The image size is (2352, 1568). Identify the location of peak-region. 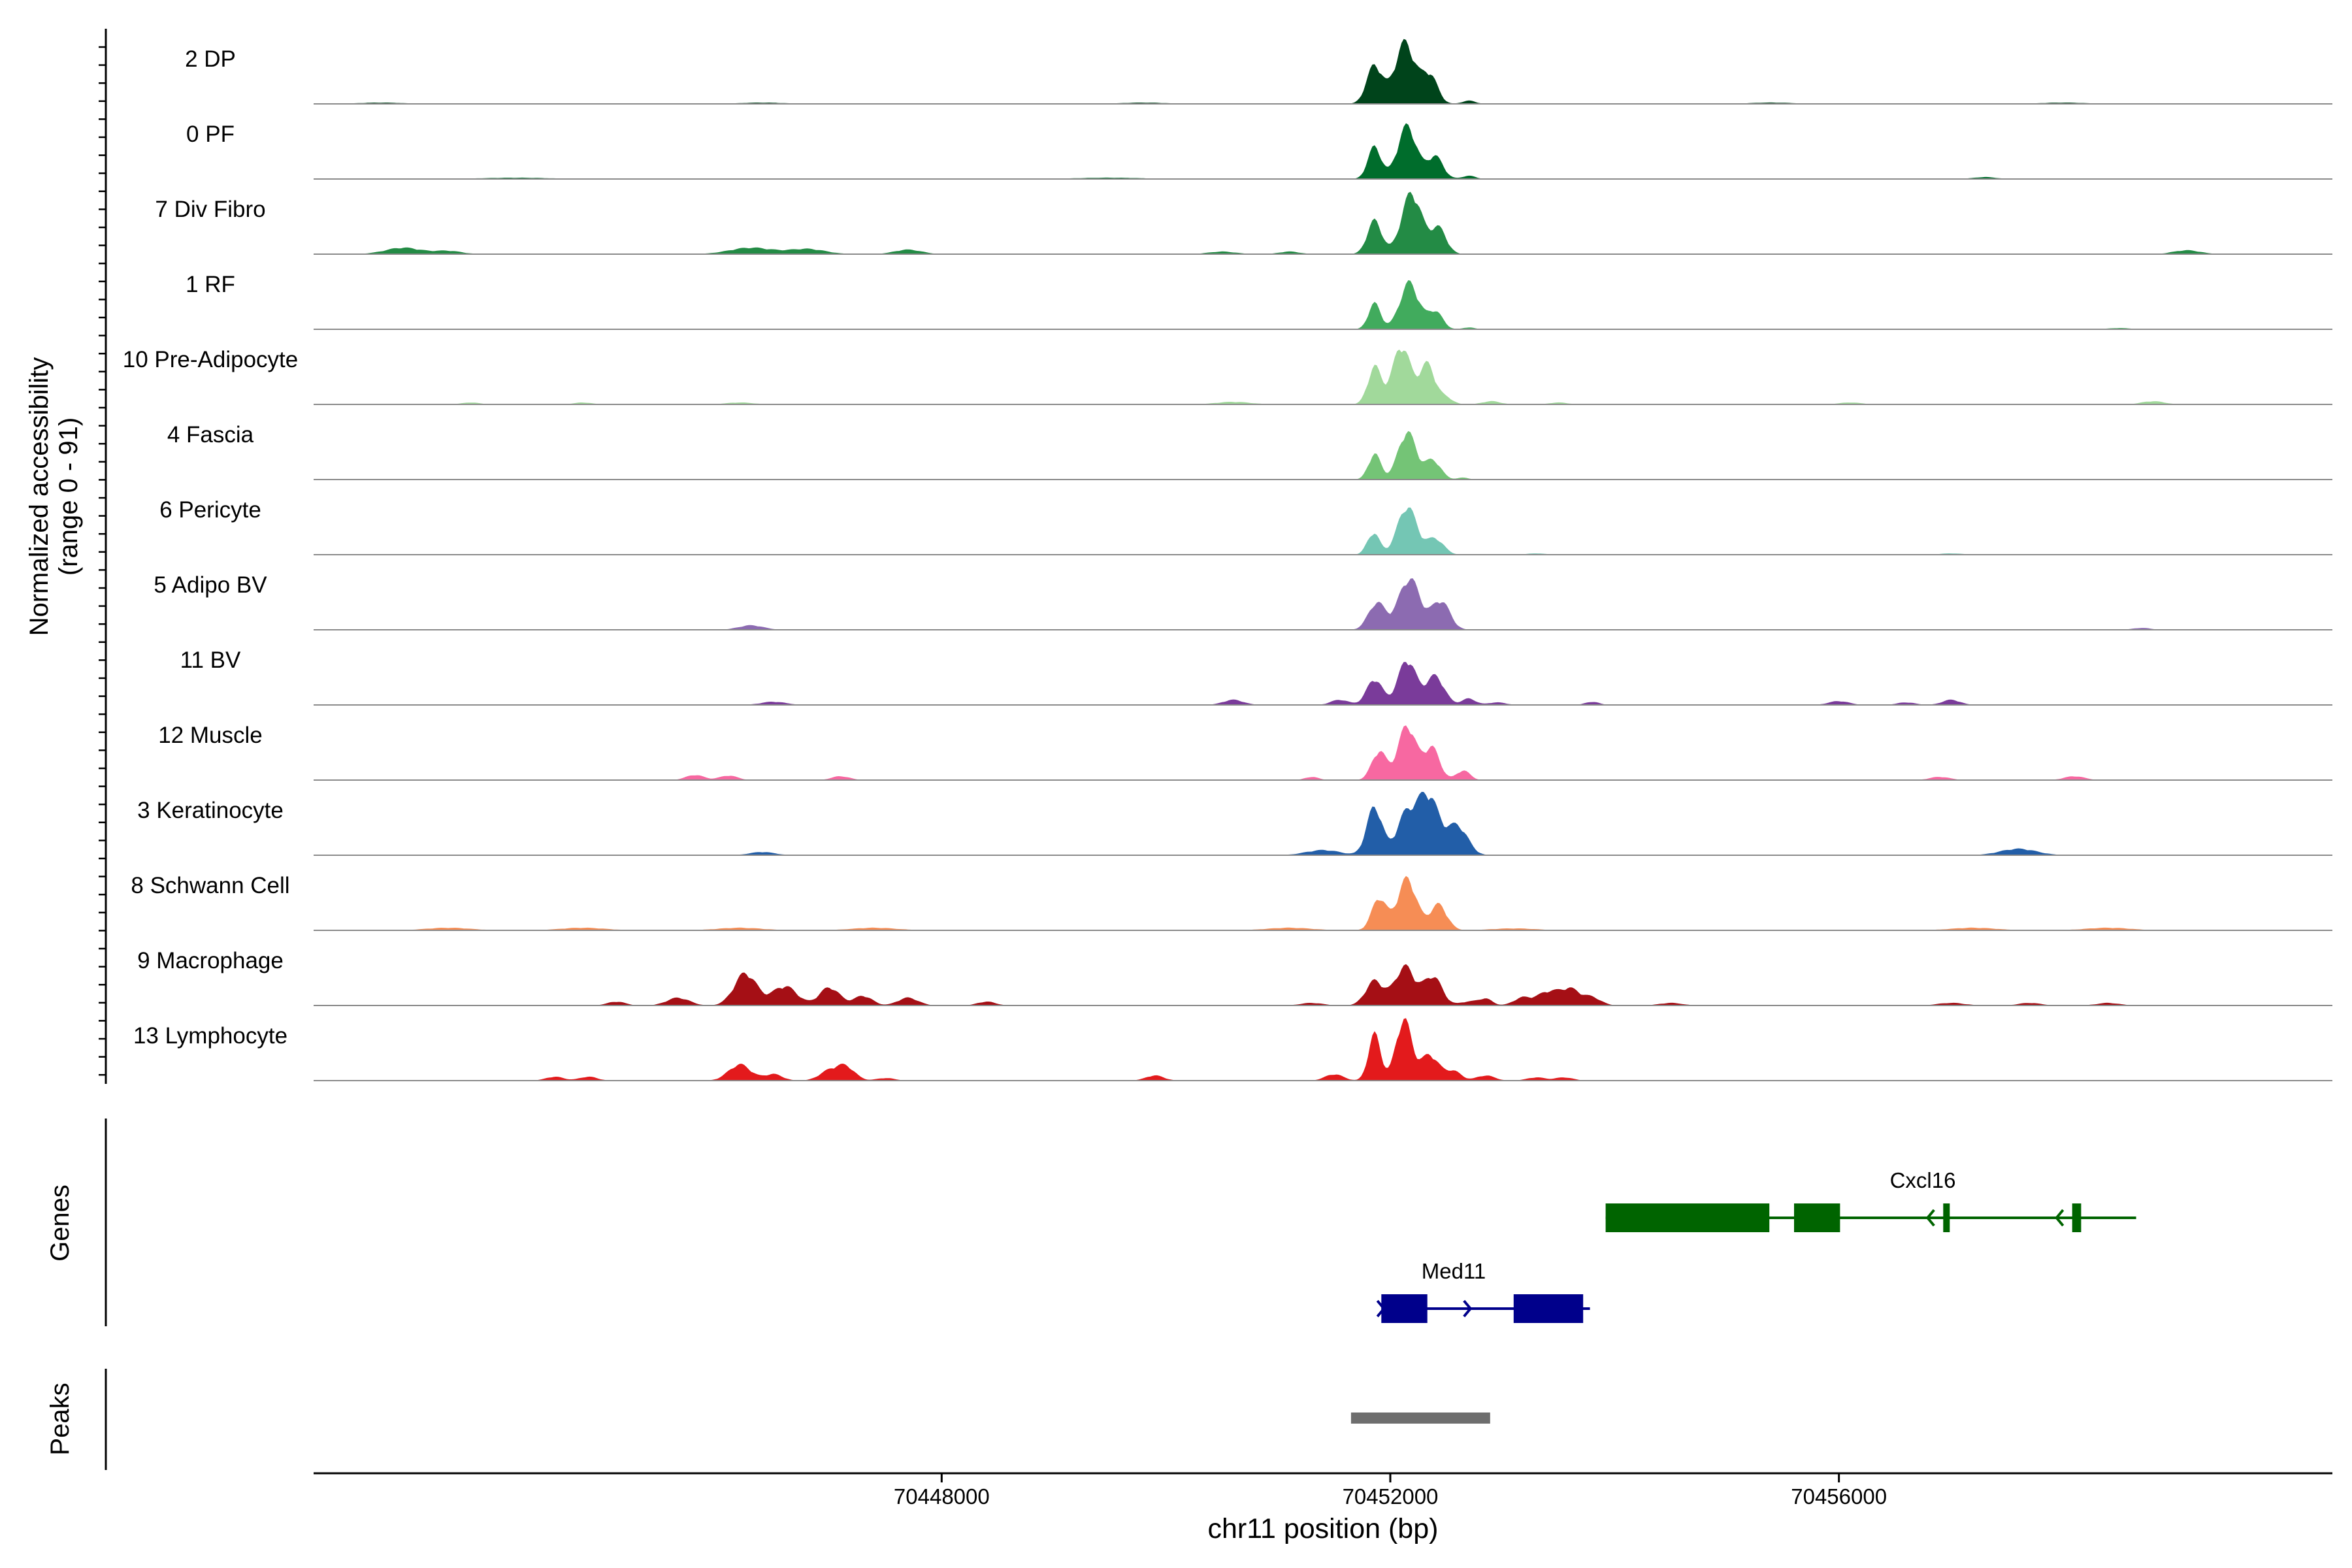
(1420, 1418).